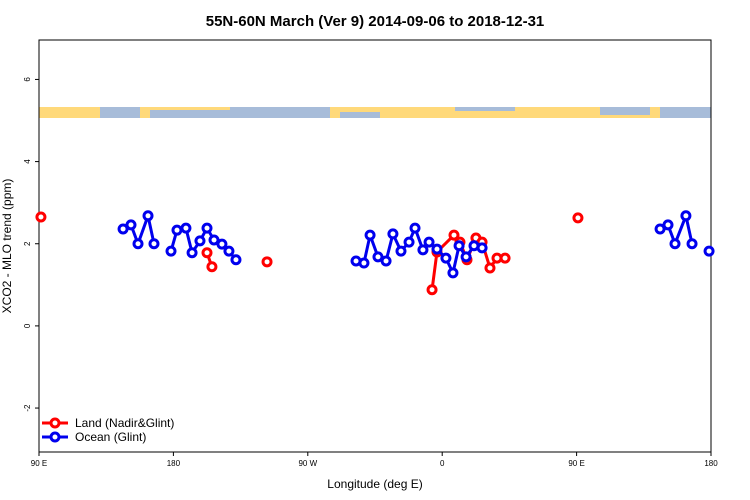 The height and width of the screenshot is (500, 750). I want to click on legend-label: Land (Nadir&Glint), so click(124, 423).